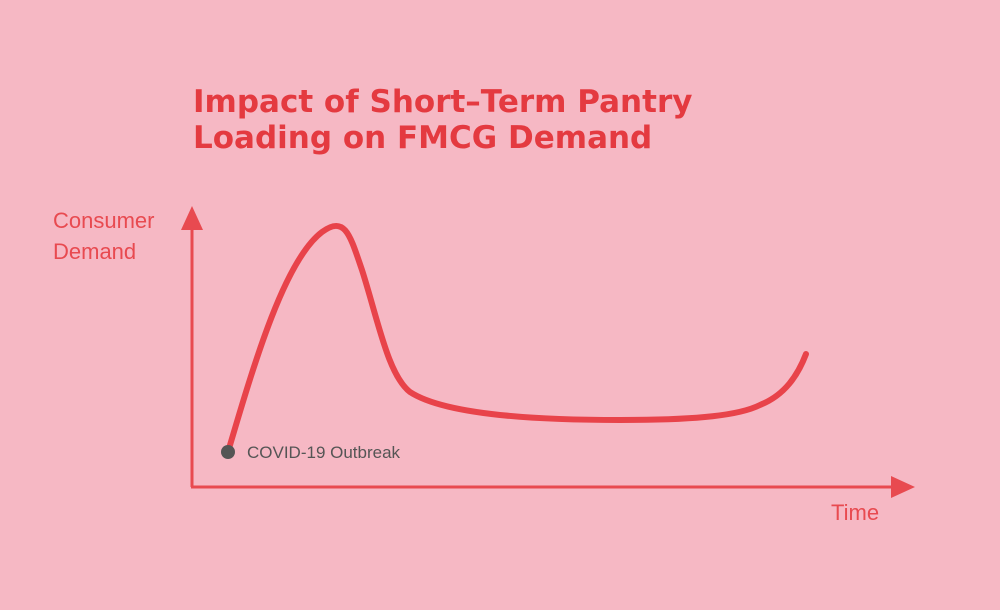  Describe the element at coordinates (94, 251) in the screenshot. I see `y-axis-label: Demand` at that location.